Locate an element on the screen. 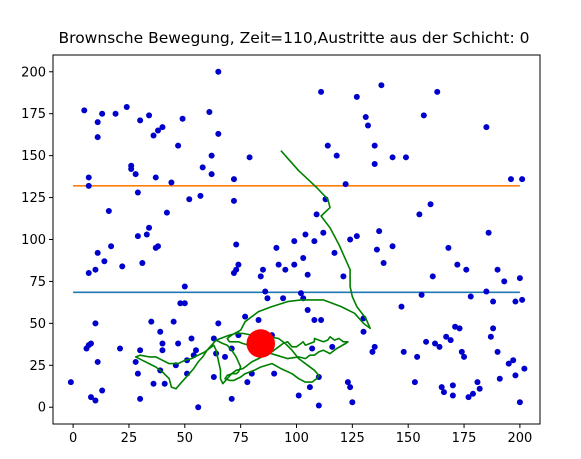  x-tick-label: 75 is located at coordinates (240, 438).